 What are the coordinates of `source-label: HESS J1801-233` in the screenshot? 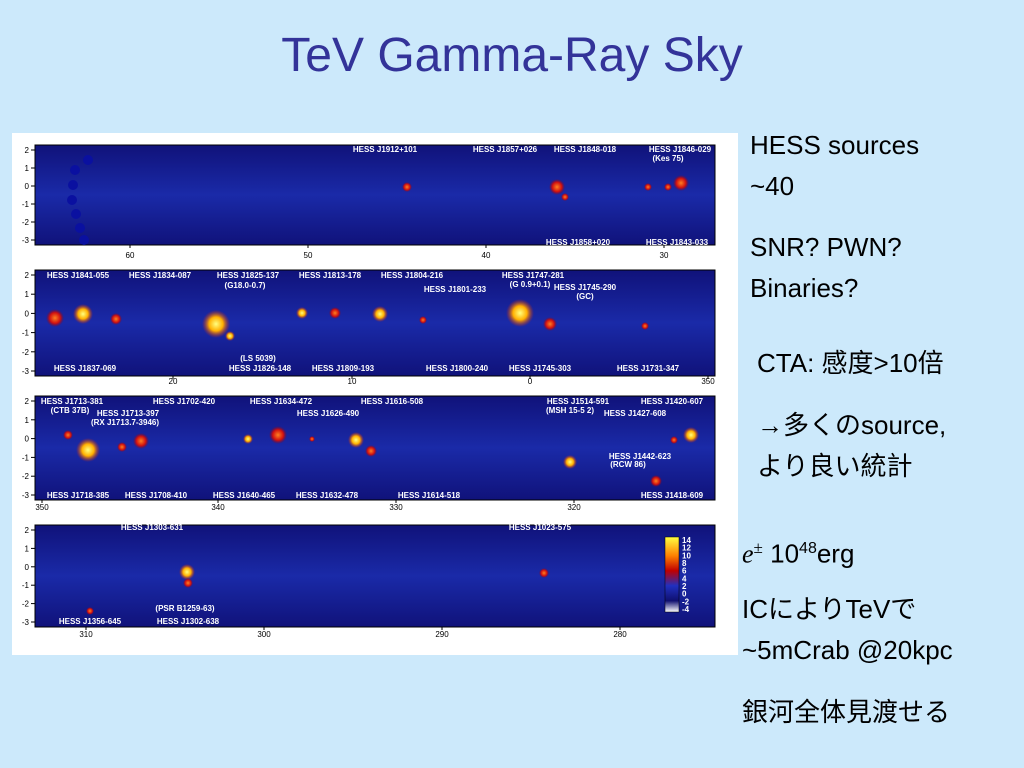 It's located at (455, 289).